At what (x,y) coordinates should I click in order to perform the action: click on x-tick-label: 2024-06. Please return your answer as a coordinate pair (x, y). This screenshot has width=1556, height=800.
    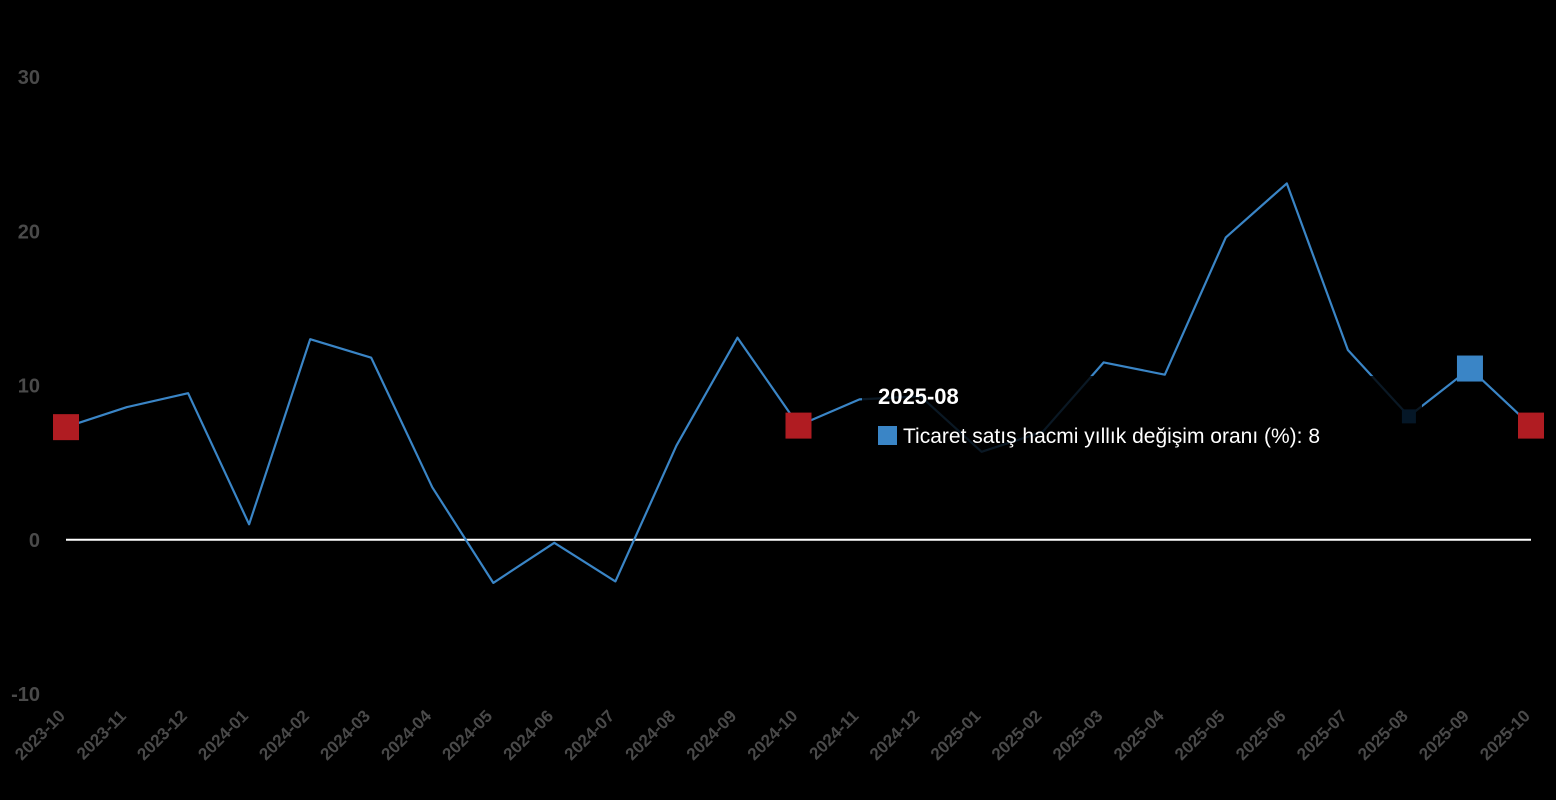
    Looking at the image, I should click on (529, 735).